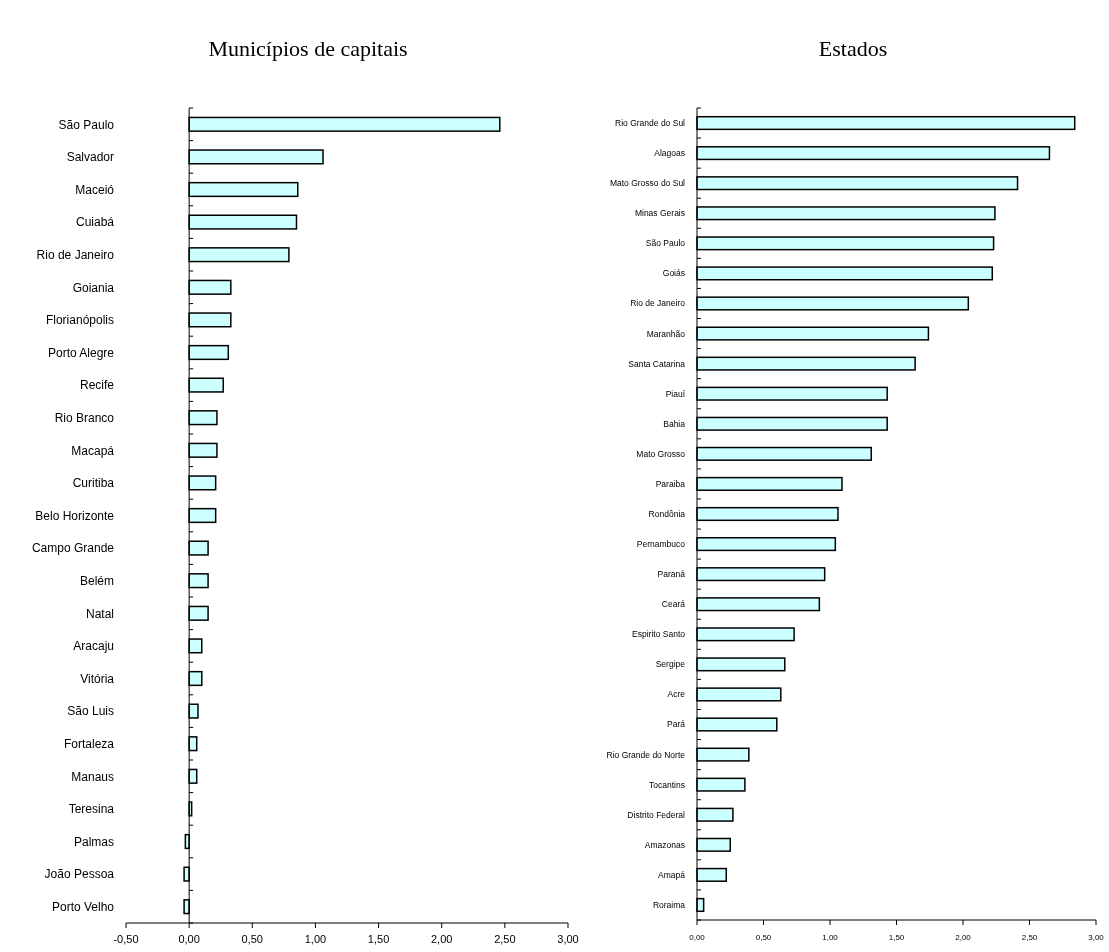  Describe the element at coordinates (669, 904) in the screenshot. I see `y-tick-label: Roraima` at that location.